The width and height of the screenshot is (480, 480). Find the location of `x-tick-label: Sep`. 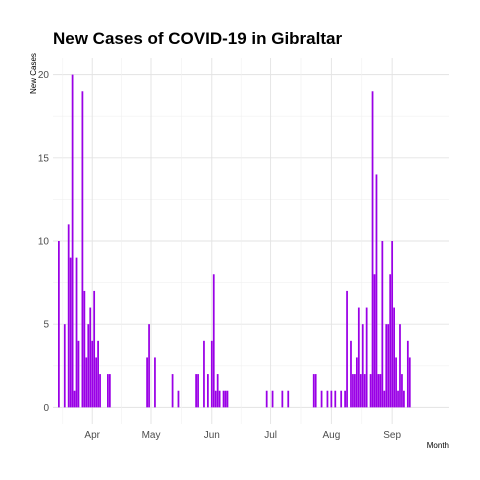

x-tick-label: Sep is located at coordinates (392, 435).